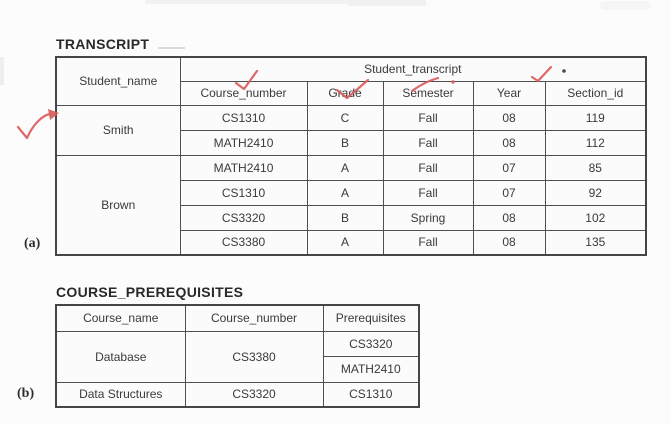 This screenshot has width=671, height=424. I want to click on cell-section-id: 85, so click(595, 167).